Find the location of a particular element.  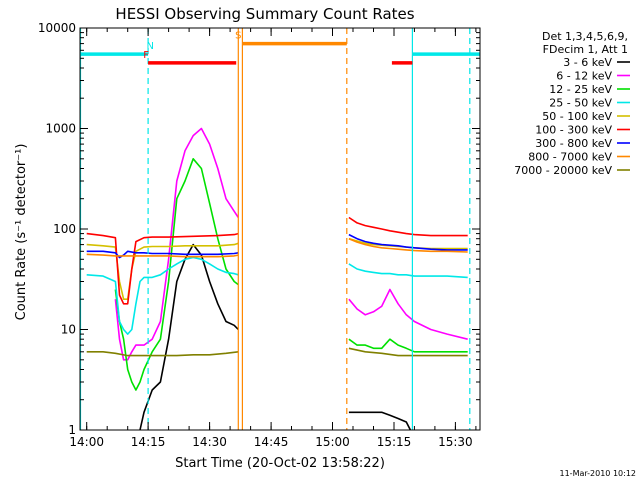

legend-label-2: 6 - 12 keV is located at coordinates (584, 76).